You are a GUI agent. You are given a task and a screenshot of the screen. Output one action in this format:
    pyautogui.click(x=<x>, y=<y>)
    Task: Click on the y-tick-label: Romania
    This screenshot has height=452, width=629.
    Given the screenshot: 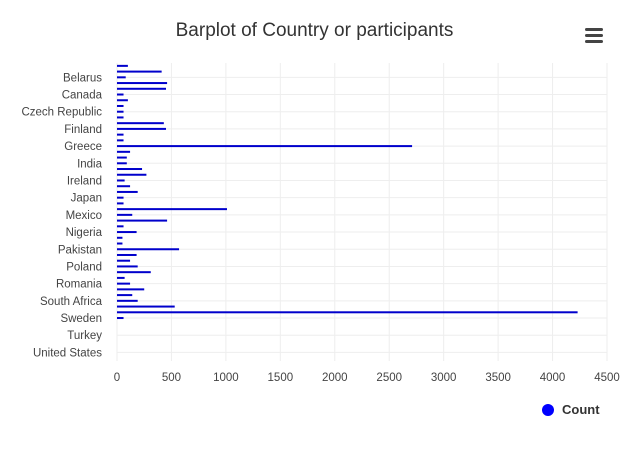 What is the action you would take?
    pyautogui.click(x=79, y=285)
    